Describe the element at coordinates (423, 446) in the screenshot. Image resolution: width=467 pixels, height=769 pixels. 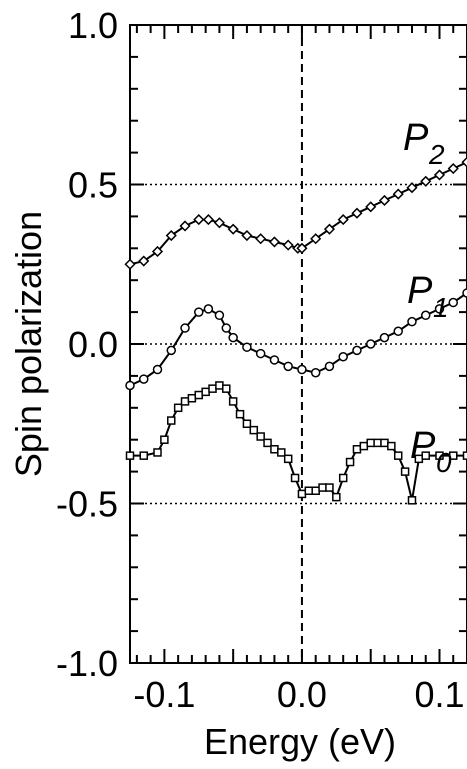
I see `series-label-0: P` at that location.